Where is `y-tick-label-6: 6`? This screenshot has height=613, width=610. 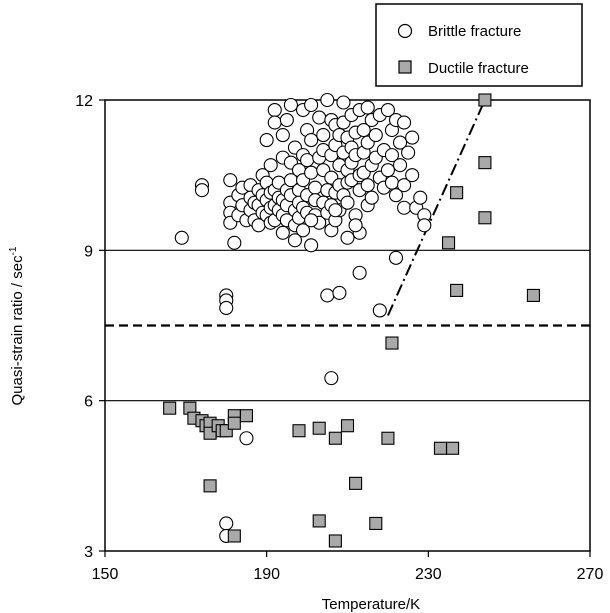
y-tick-label-6: 6 is located at coordinates (88, 402).